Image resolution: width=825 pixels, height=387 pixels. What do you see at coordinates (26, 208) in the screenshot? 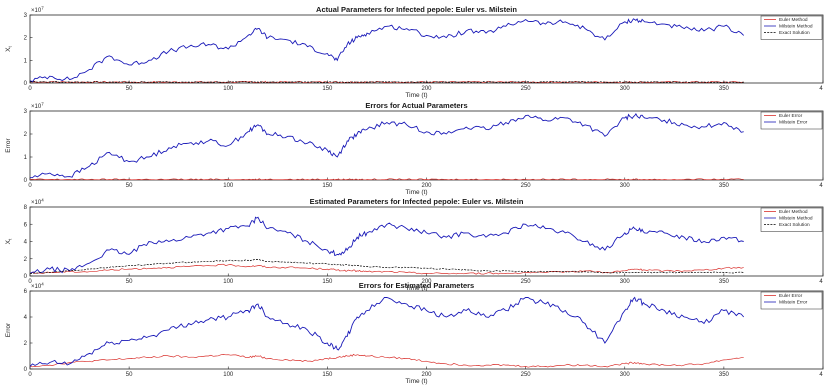
I see `y-tick-label: 8` at bounding box center [26, 208].